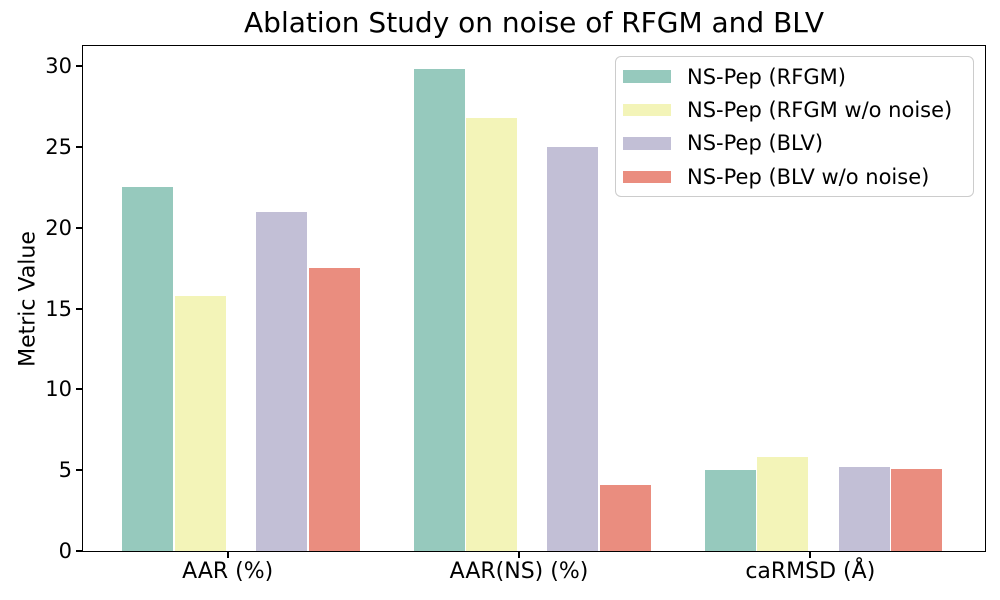  What do you see at coordinates (228, 571) in the screenshot?
I see `x-tick-label: AAR (%)` at bounding box center [228, 571].